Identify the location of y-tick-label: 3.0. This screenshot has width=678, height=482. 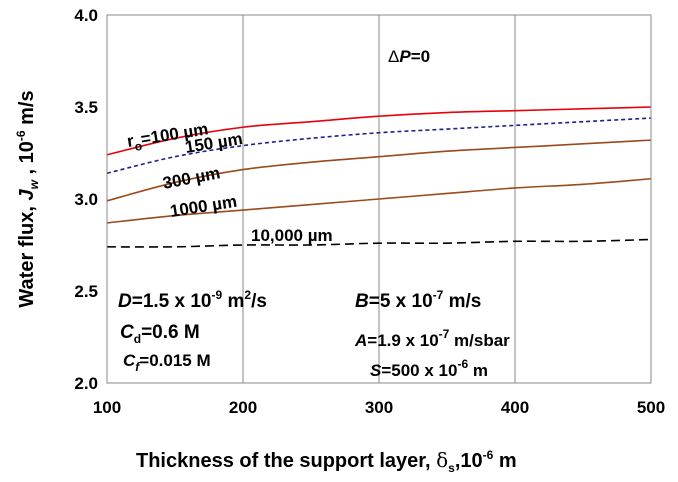
(86, 199).